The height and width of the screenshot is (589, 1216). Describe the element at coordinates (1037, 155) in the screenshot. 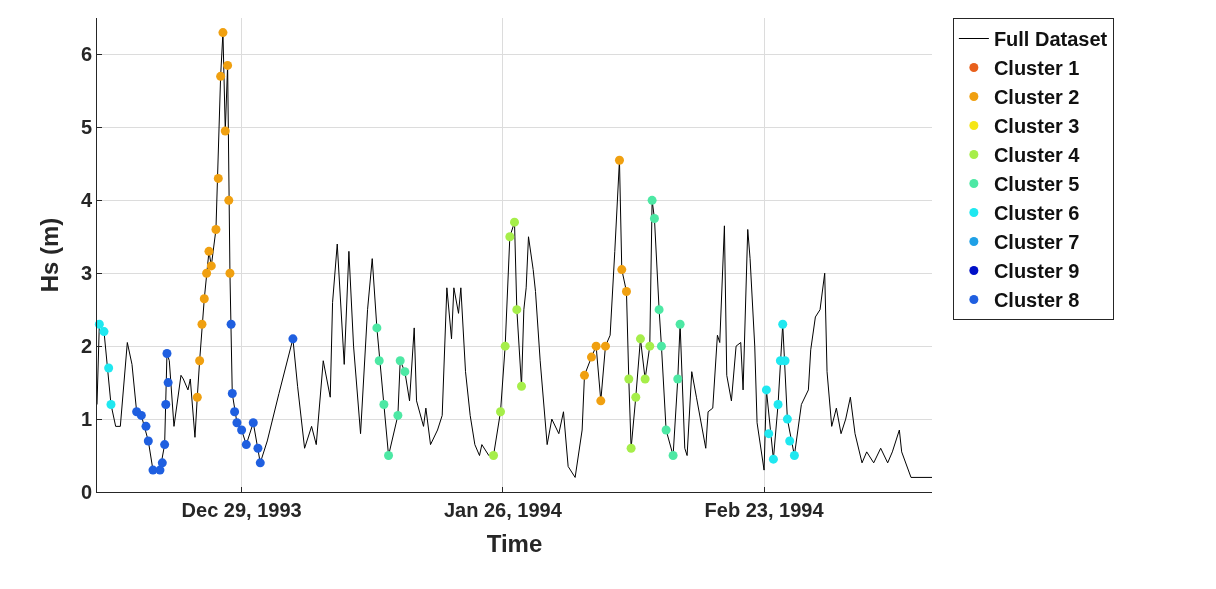

I see `legend-label: Cluster 4` at that location.